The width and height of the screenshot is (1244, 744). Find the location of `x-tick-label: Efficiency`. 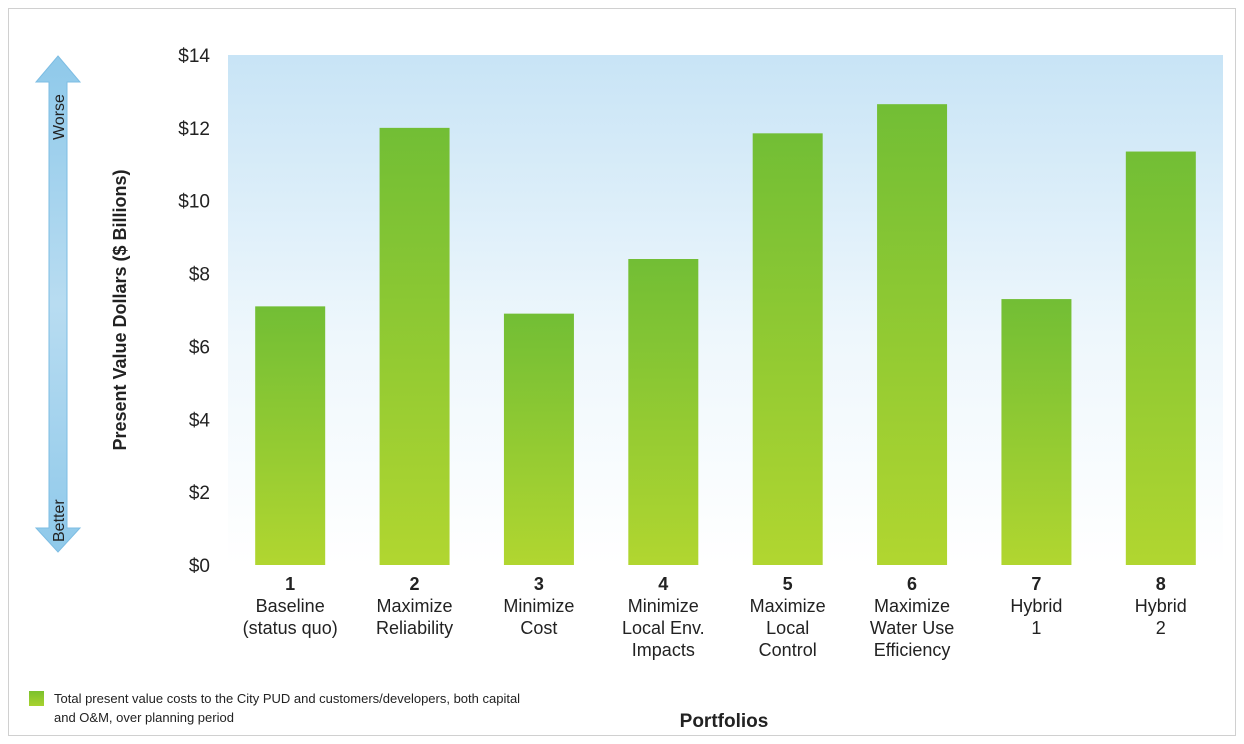

x-tick-label: Efficiency is located at coordinates (912, 650).